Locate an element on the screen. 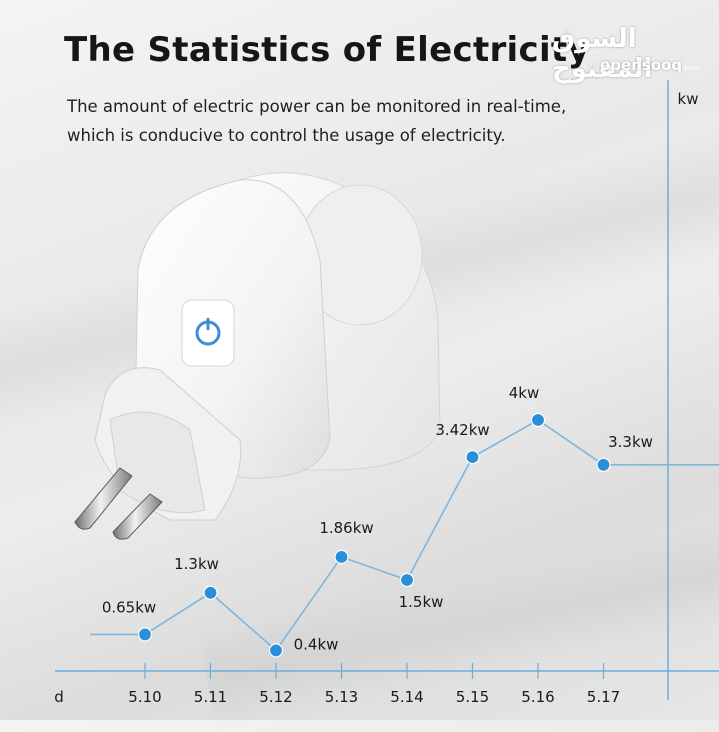 Image resolution: width=719 pixels, height=732 pixels. x-tick-label: 5.13 is located at coordinates (341, 697).